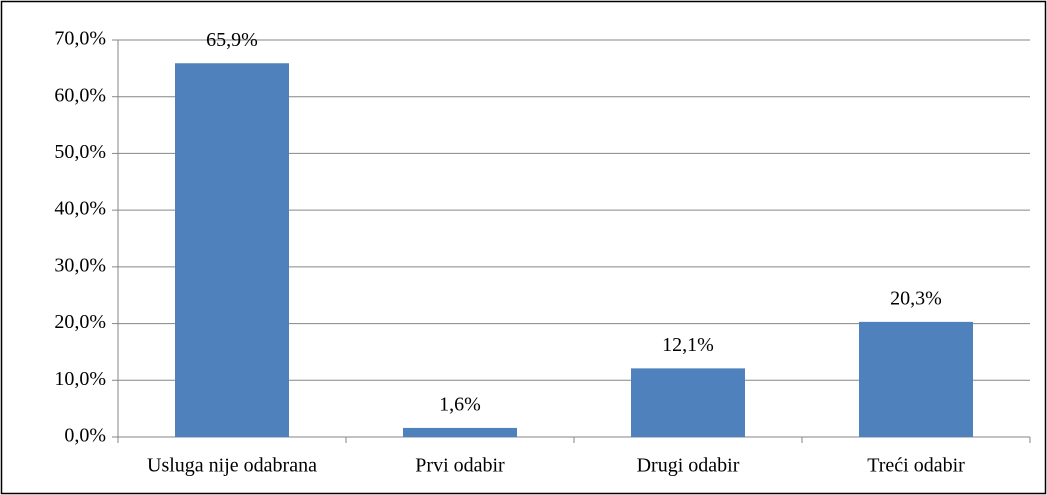 Image resolution: width=1047 pixels, height=495 pixels. What do you see at coordinates (80, 152) in the screenshot?
I see `y-tick-label: 50,0%` at bounding box center [80, 152].